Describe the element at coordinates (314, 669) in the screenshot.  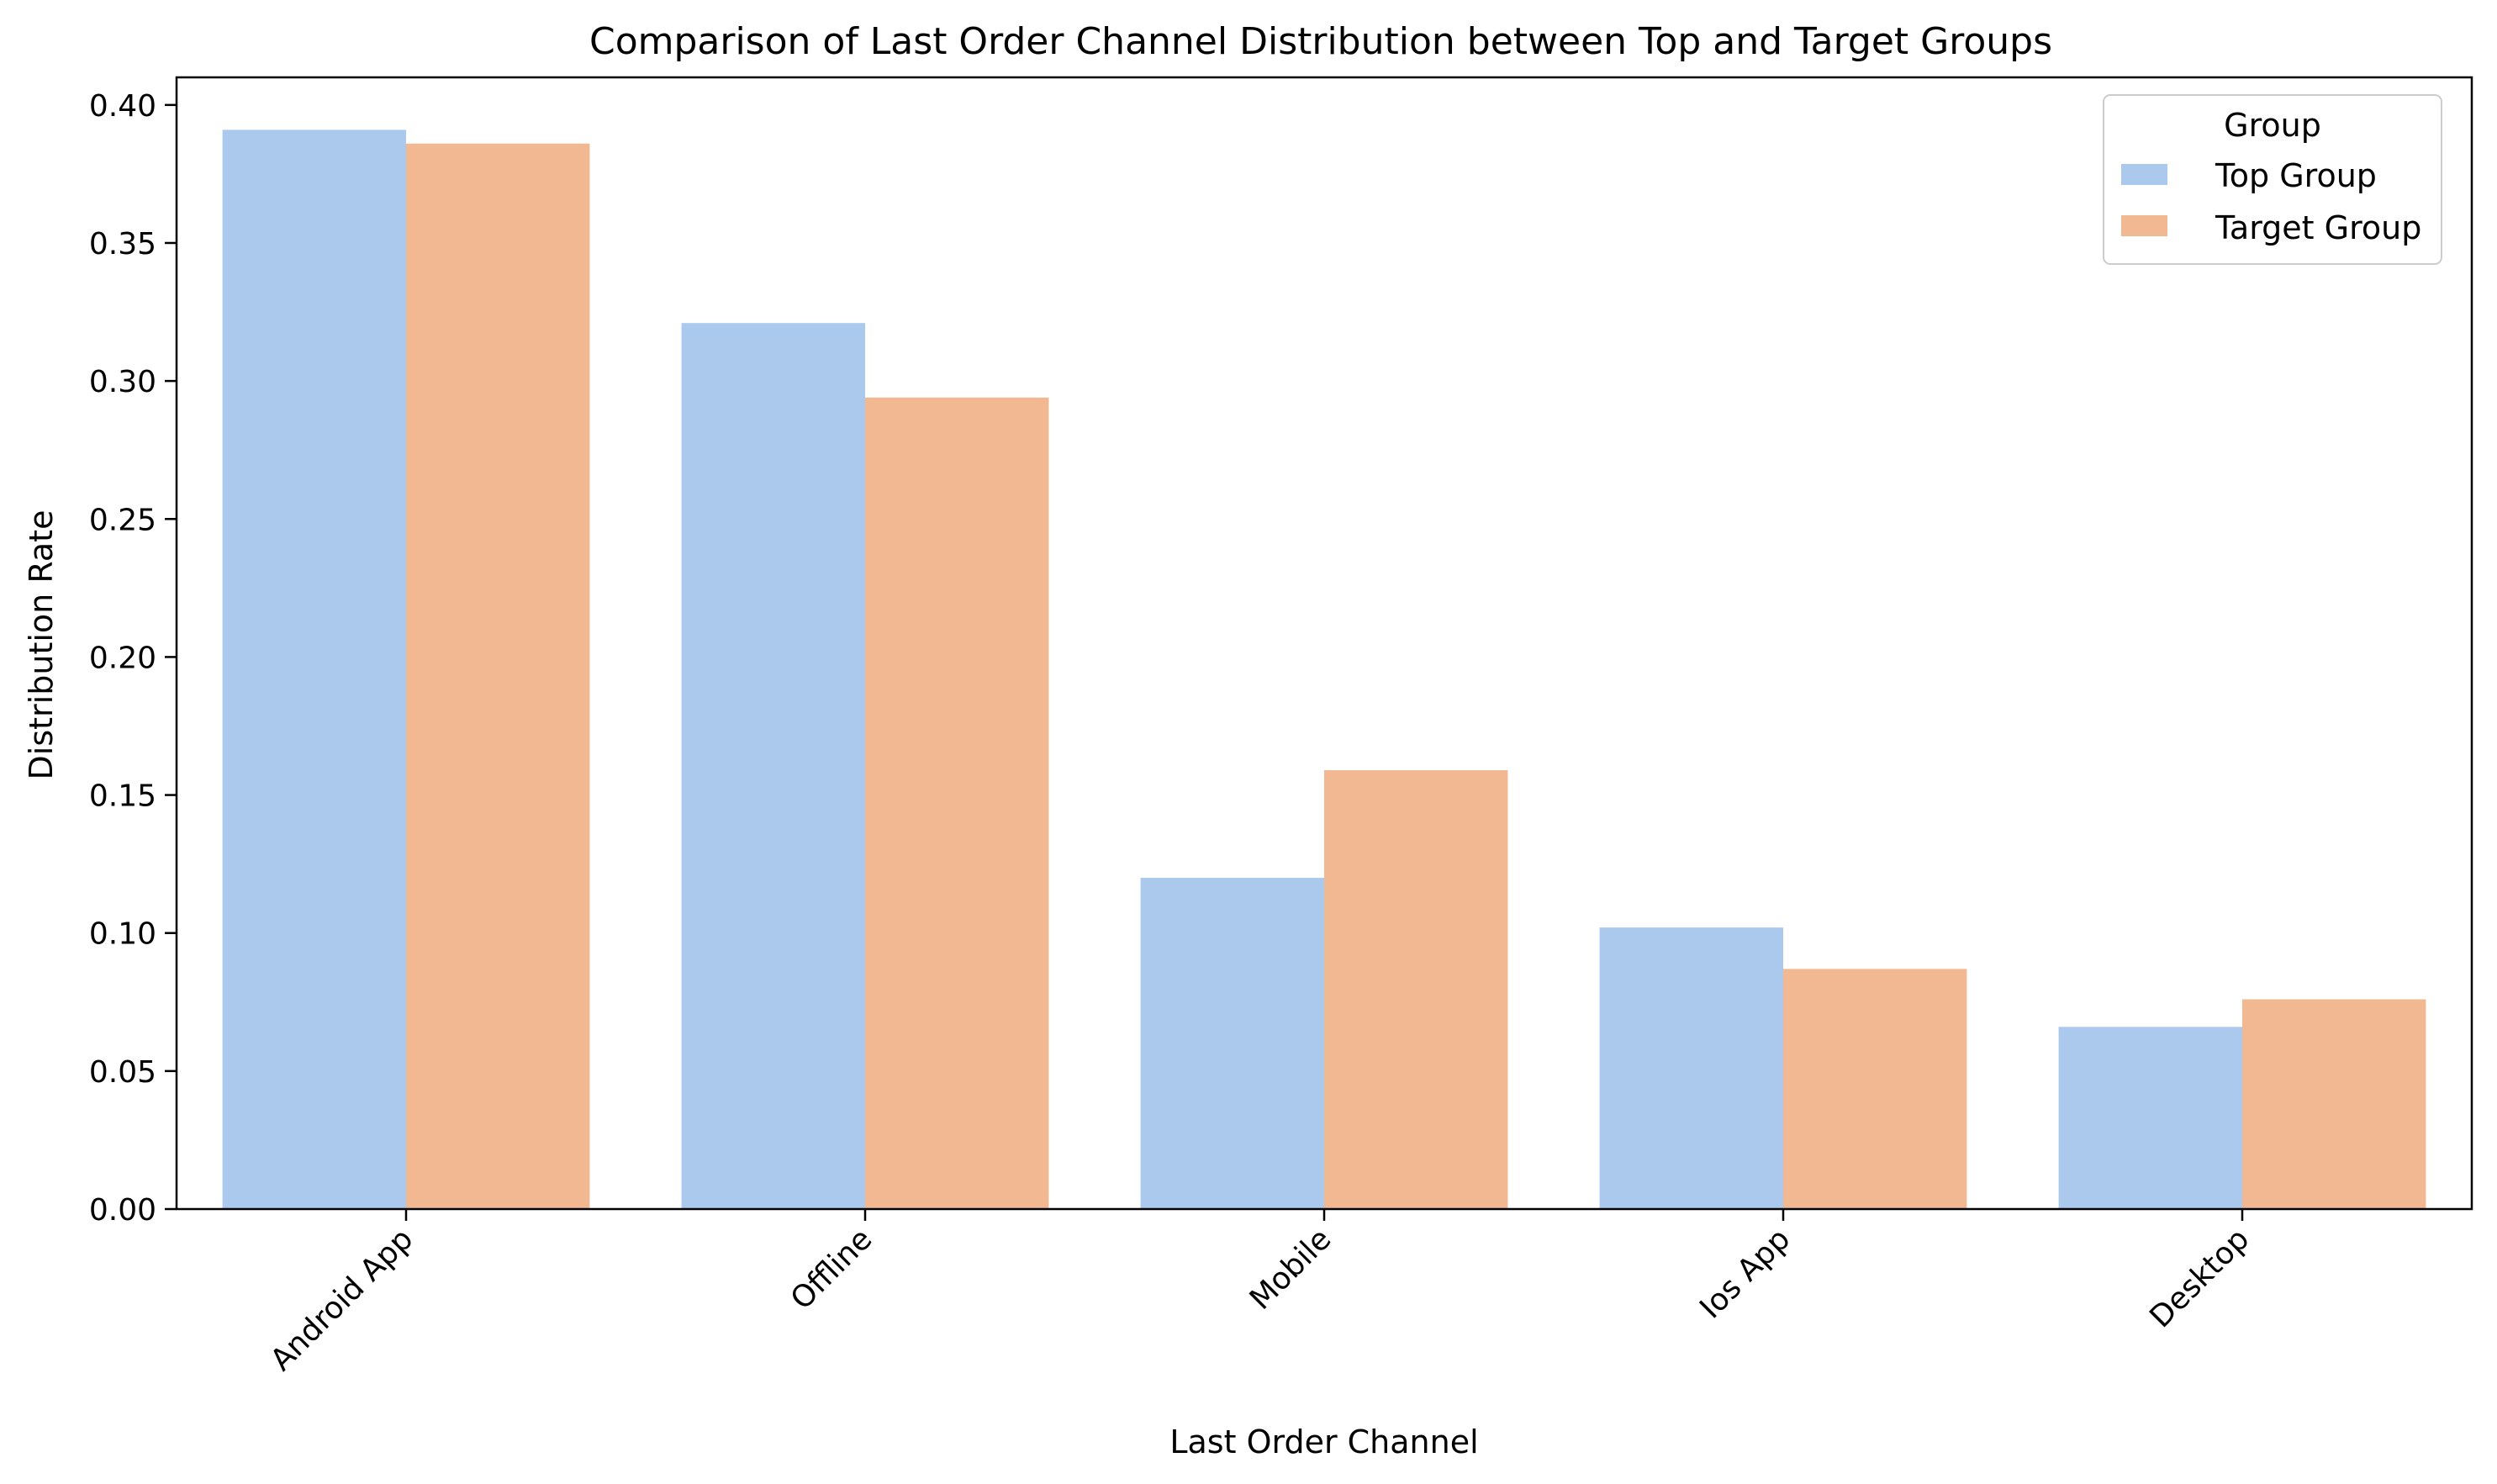
I see `bar-top-group-android-app` at that location.